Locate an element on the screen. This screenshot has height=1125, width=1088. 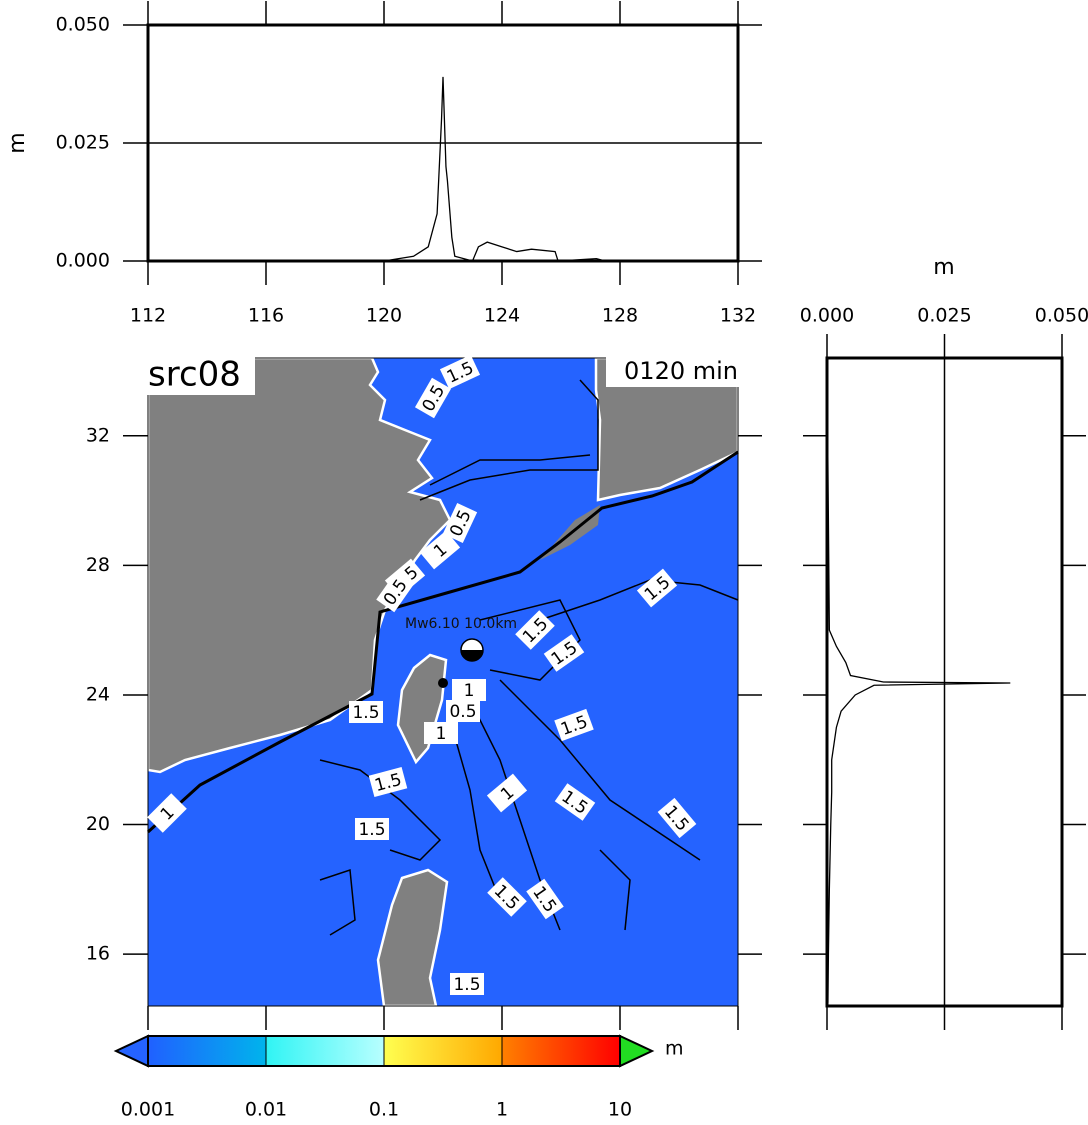
x-tick-label: 0.000 is located at coordinates (827, 316).